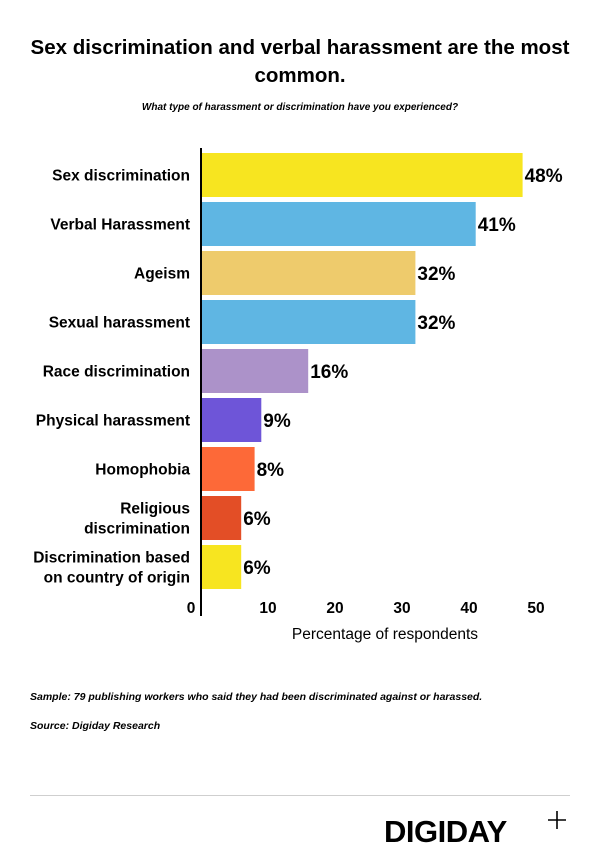  What do you see at coordinates (191, 608) in the screenshot?
I see `x-tick-label: 0` at bounding box center [191, 608].